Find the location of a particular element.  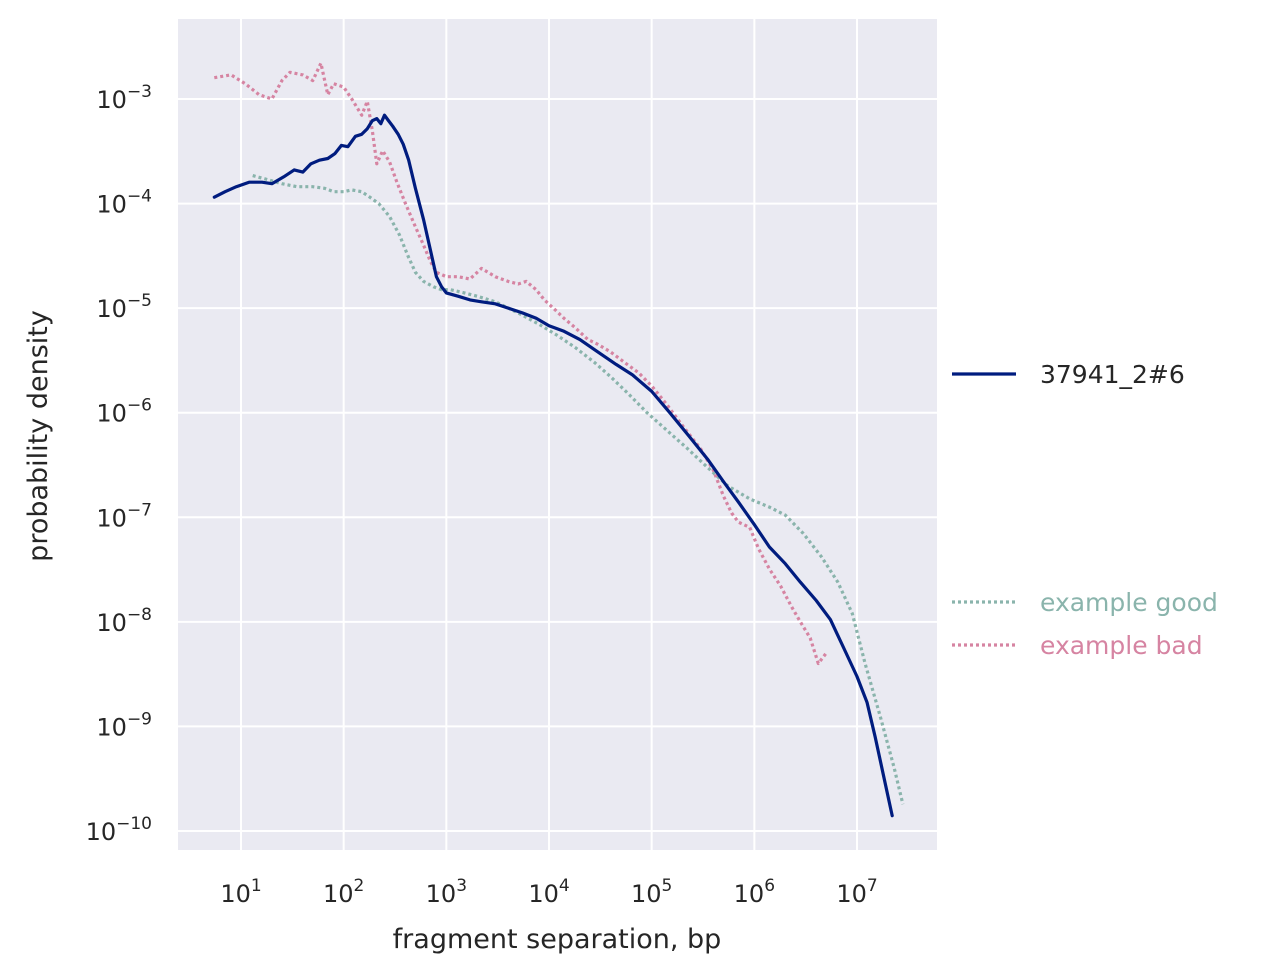

legend-label-1: example good is located at coordinates (1129, 602).